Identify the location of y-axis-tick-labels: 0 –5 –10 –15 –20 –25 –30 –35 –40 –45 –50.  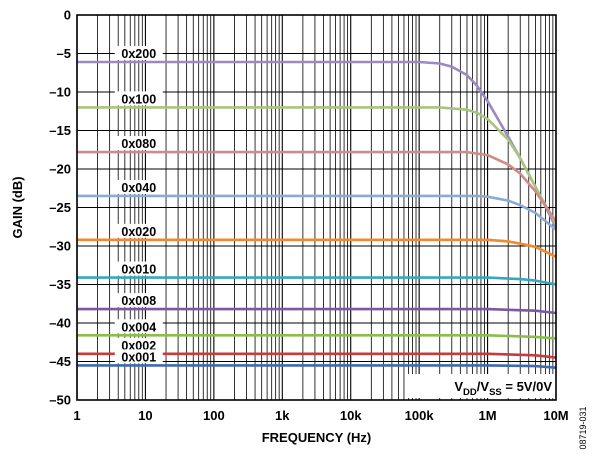
(60, 208).